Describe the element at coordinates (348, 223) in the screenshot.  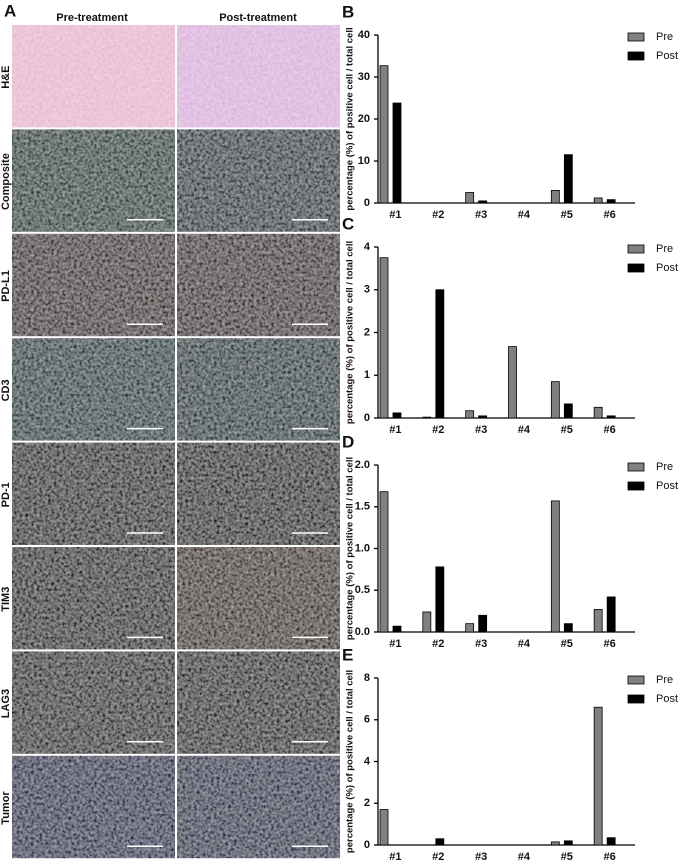
I see `panel-label: C` at that location.